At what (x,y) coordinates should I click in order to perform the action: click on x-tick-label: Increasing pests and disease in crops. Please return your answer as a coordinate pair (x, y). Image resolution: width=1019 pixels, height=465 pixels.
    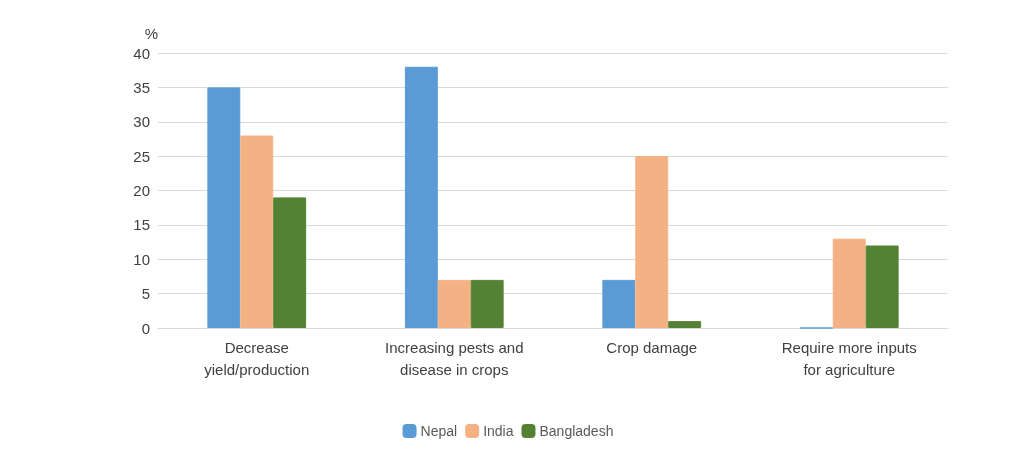
    Looking at the image, I should click on (454, 358).